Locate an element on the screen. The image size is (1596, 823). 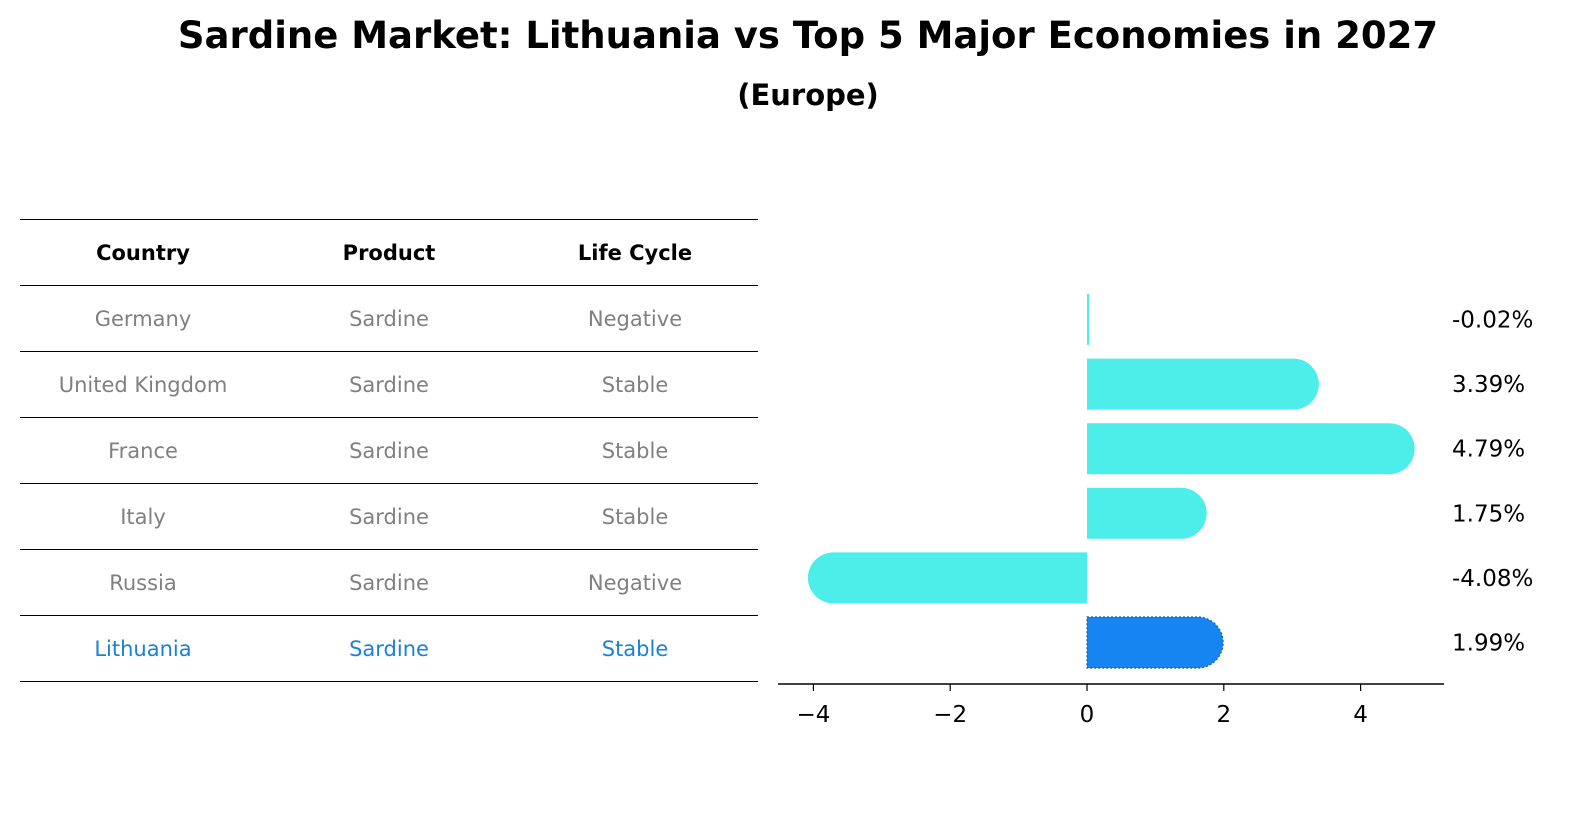
x-tick-label: −2 is located at coordinates (950, 715).